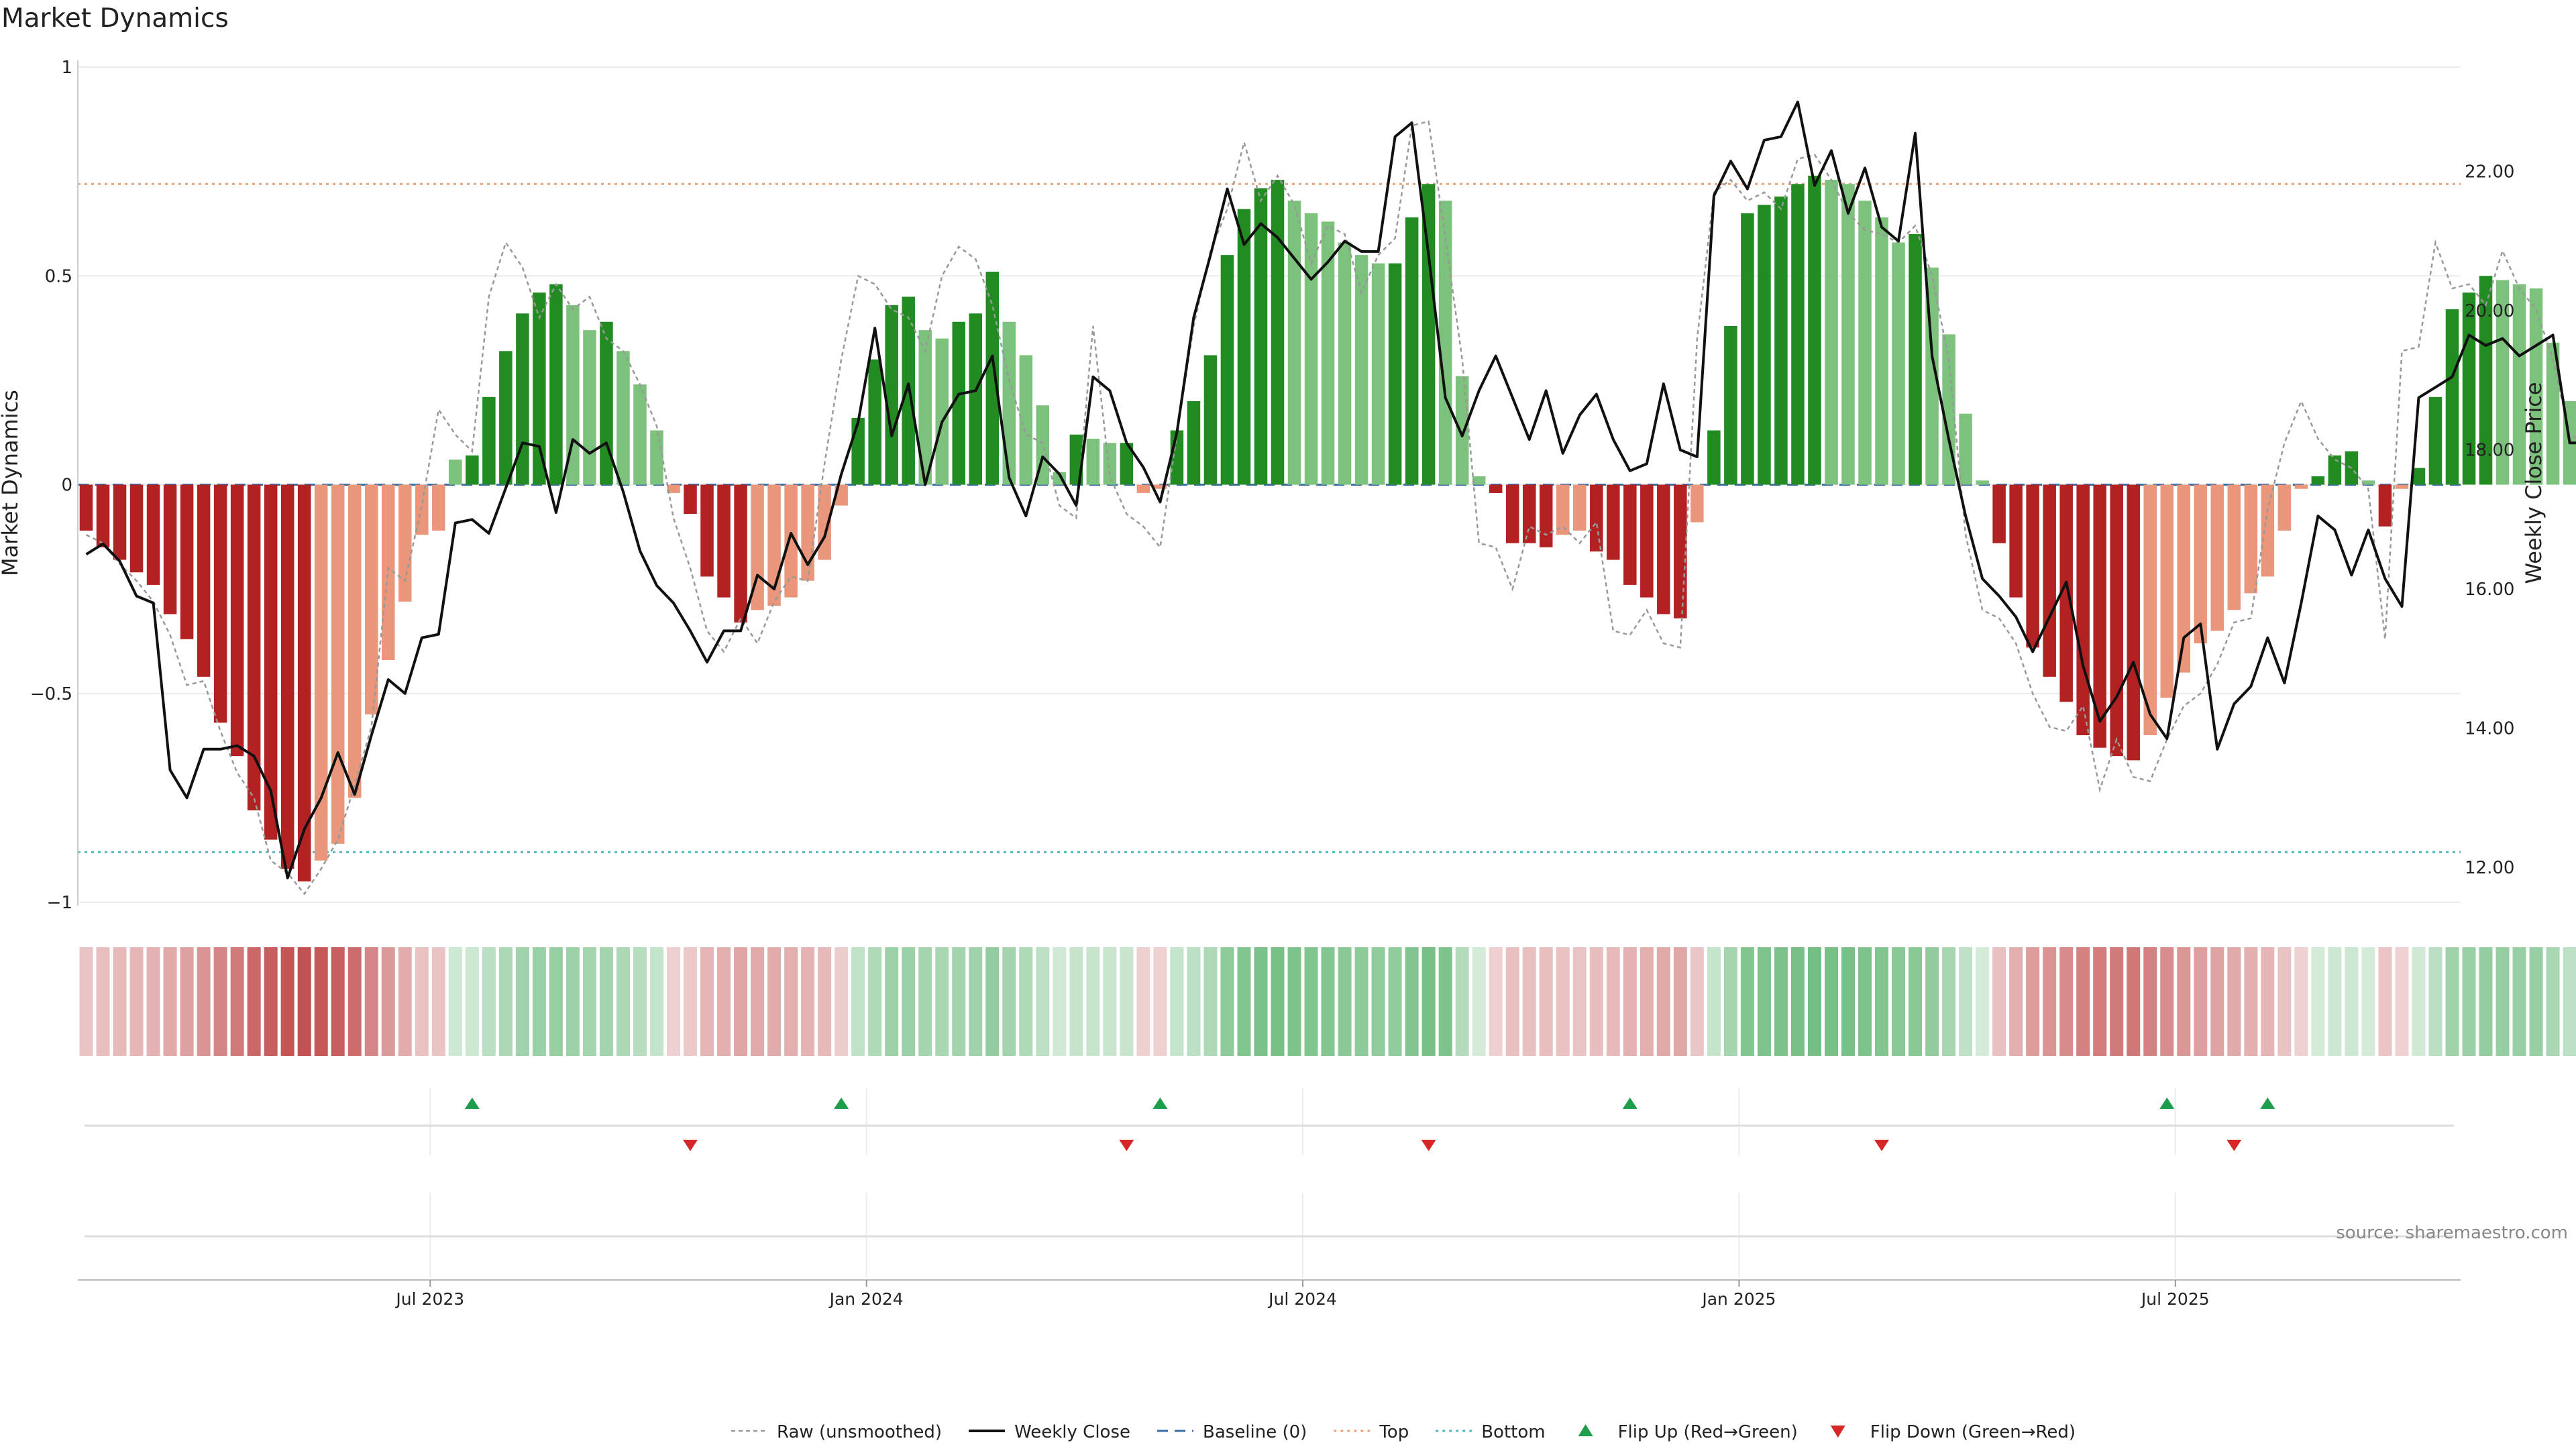 Image resolution: width=2576 pixels, height=1449 pixels. What do you see at coordinates (2452, 1233) in the screenshot?
I see `source-note: source: sharemaestro.com` at bounding box center [2452, 1233].